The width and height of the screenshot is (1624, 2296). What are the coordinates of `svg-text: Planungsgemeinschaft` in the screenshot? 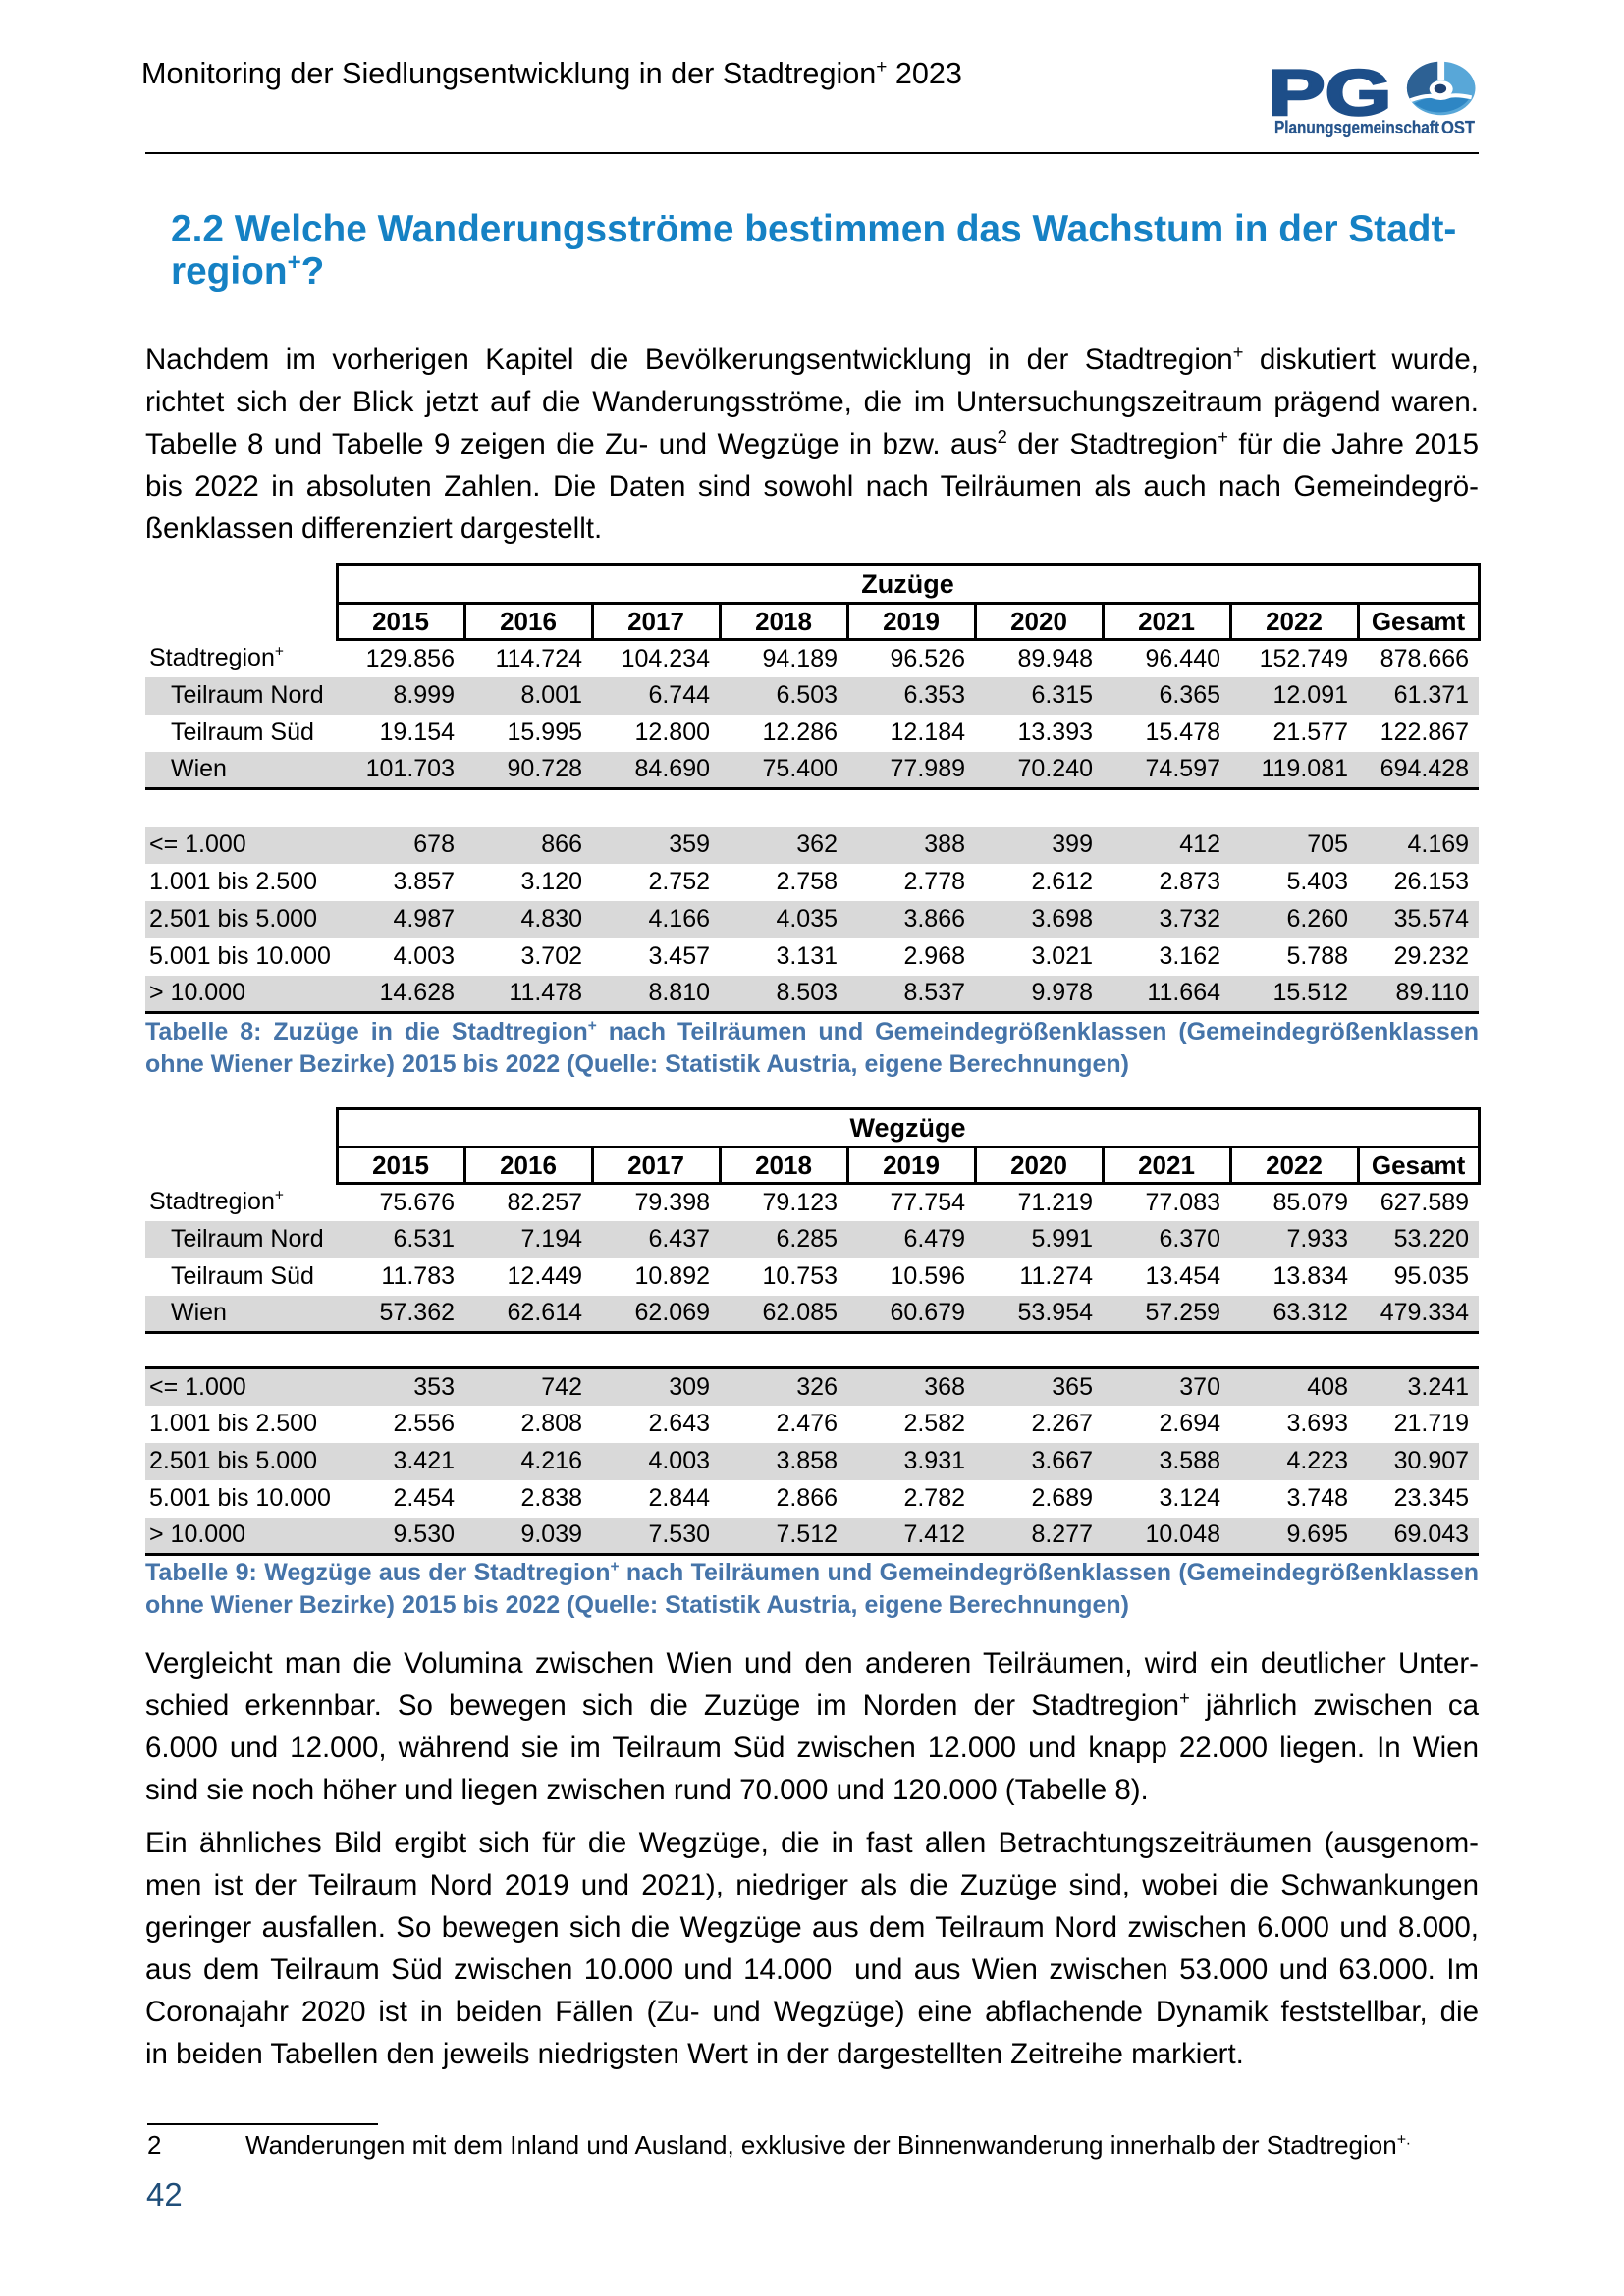 It's located at (1356, 127).